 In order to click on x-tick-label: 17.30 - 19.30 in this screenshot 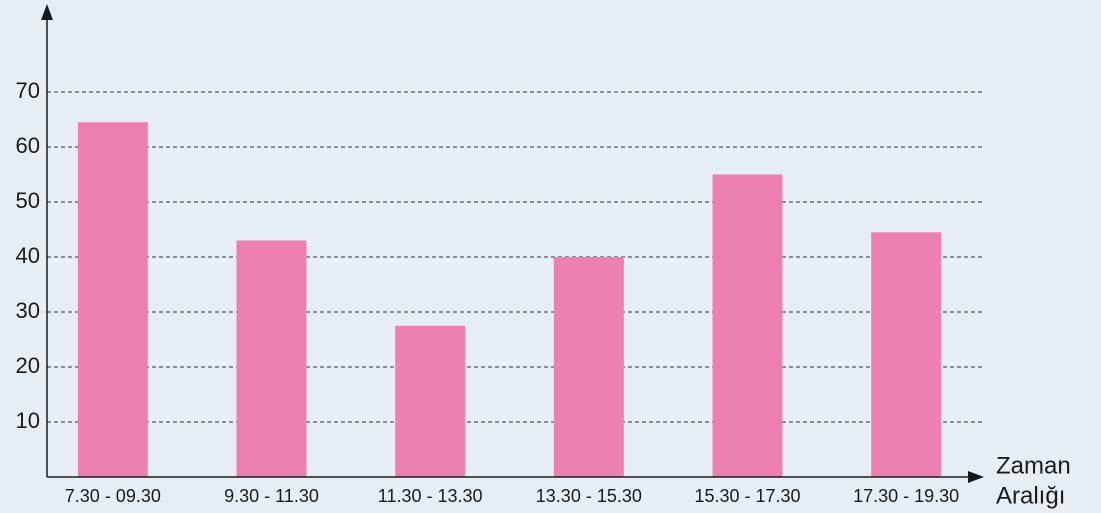, I will do `click(906, 496)`.